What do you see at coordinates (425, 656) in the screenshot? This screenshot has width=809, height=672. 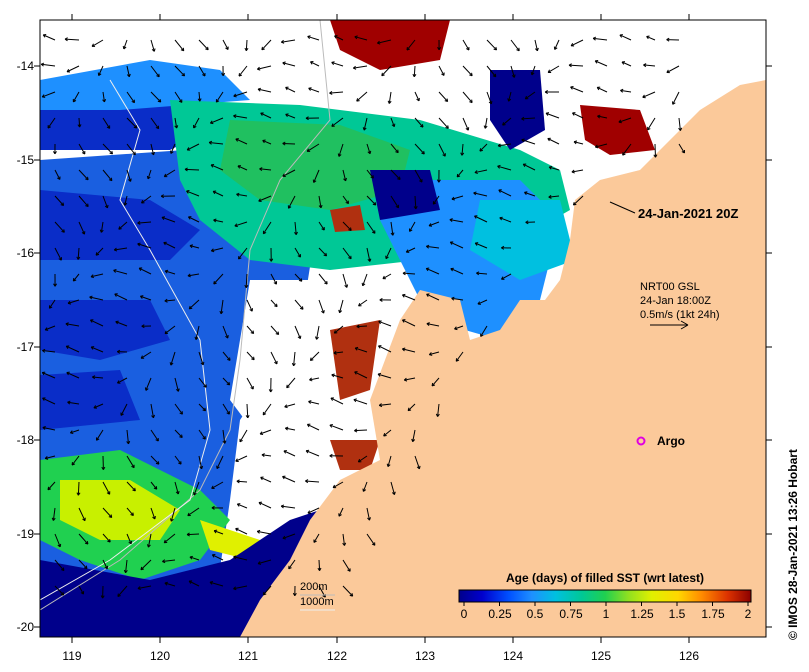 I see `lon-label: 123` at bounding box center [425, 656].